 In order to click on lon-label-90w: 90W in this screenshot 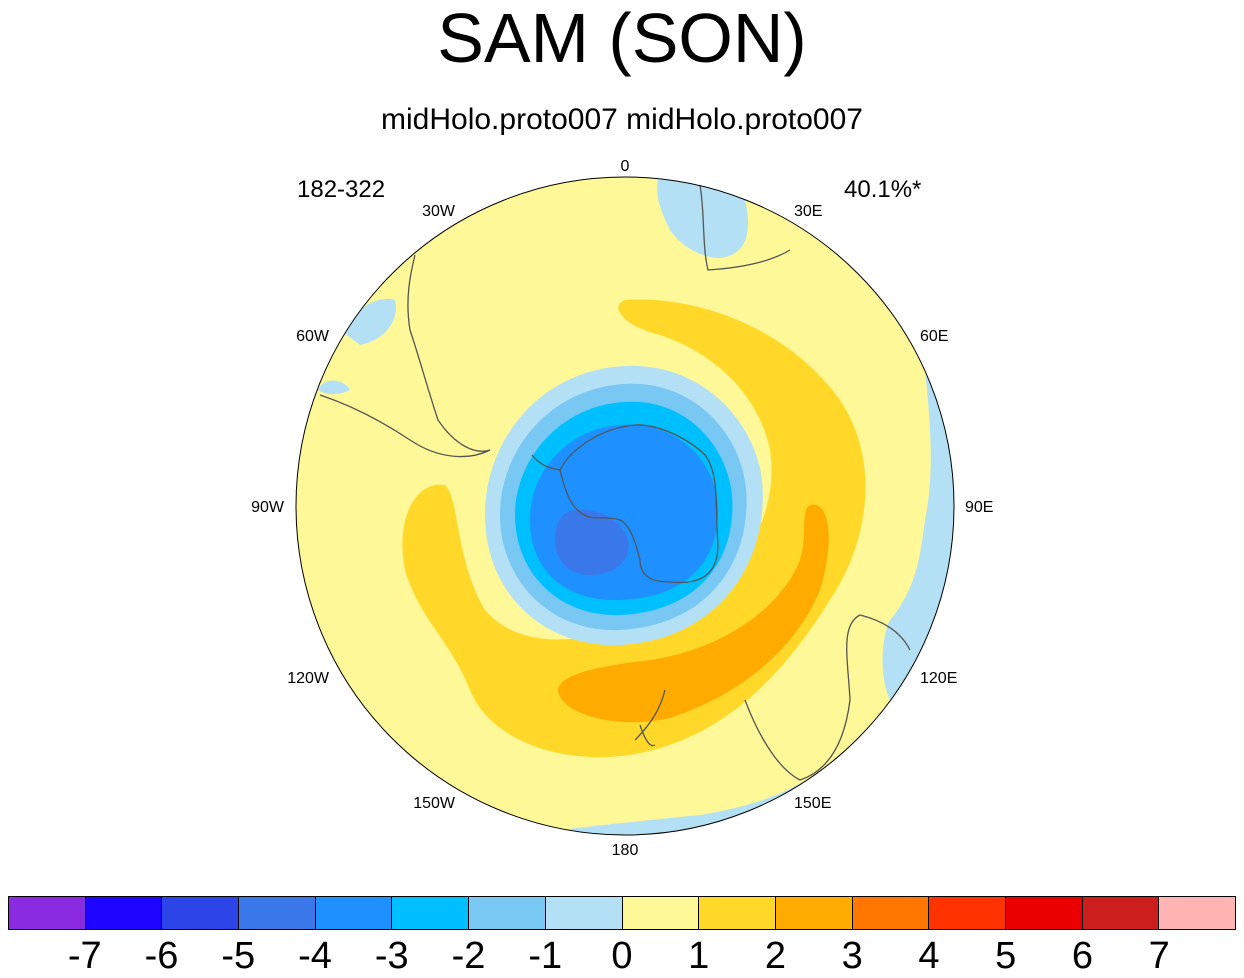, I will do `click(268, 507)`.